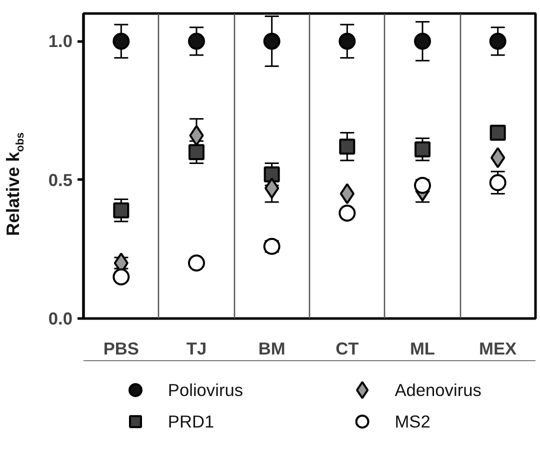  Describe the element at coordinates (121, 348) in the screenshot. I see `x-tick-label: PBS` at that location.